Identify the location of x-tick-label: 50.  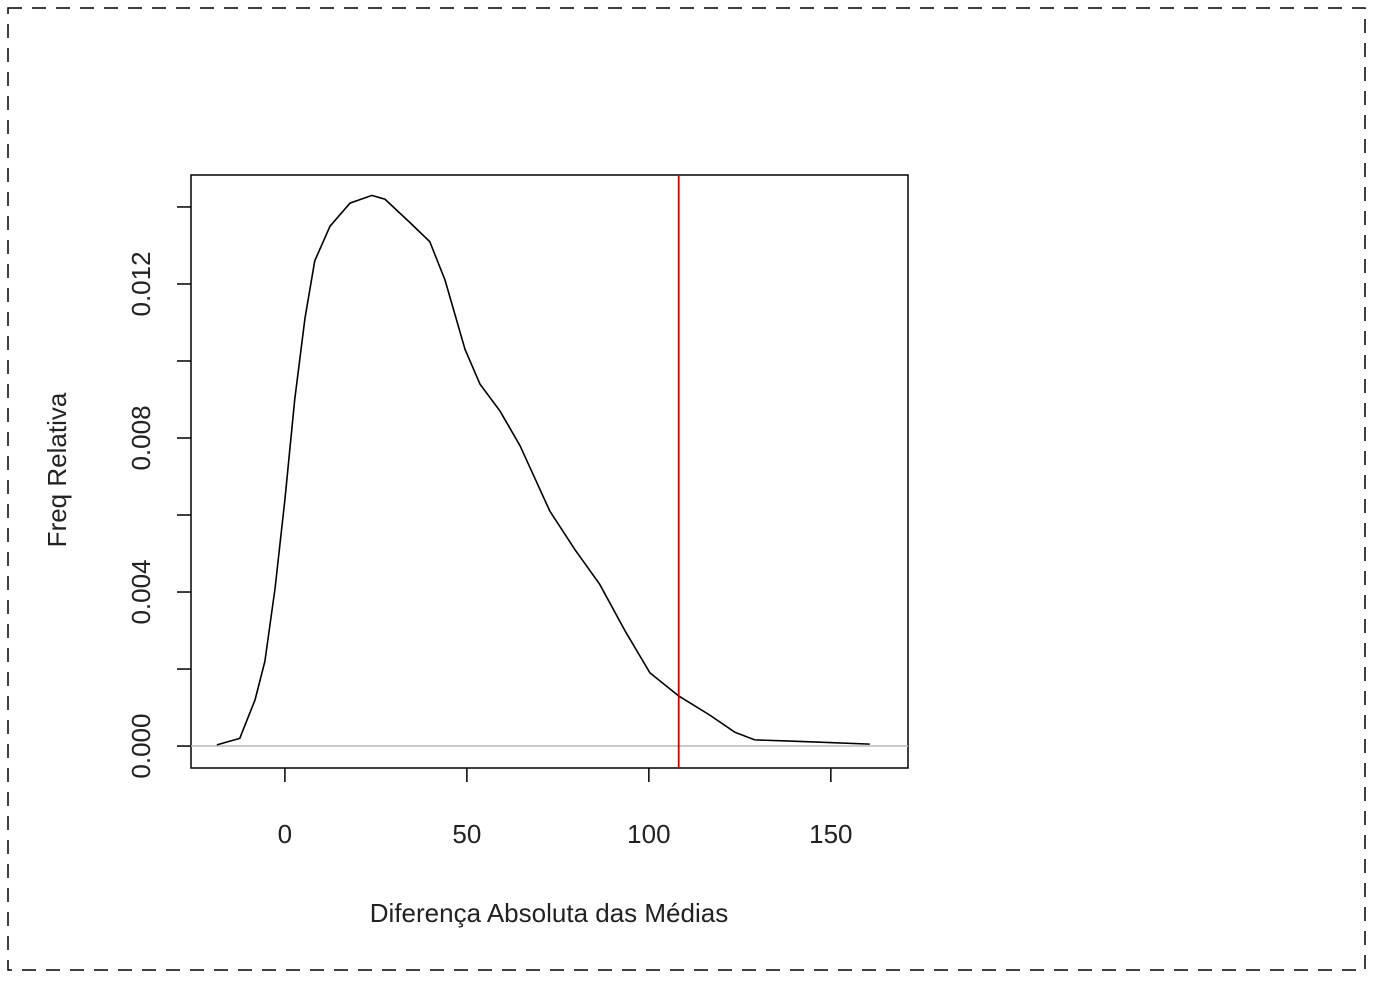
(466, 834).